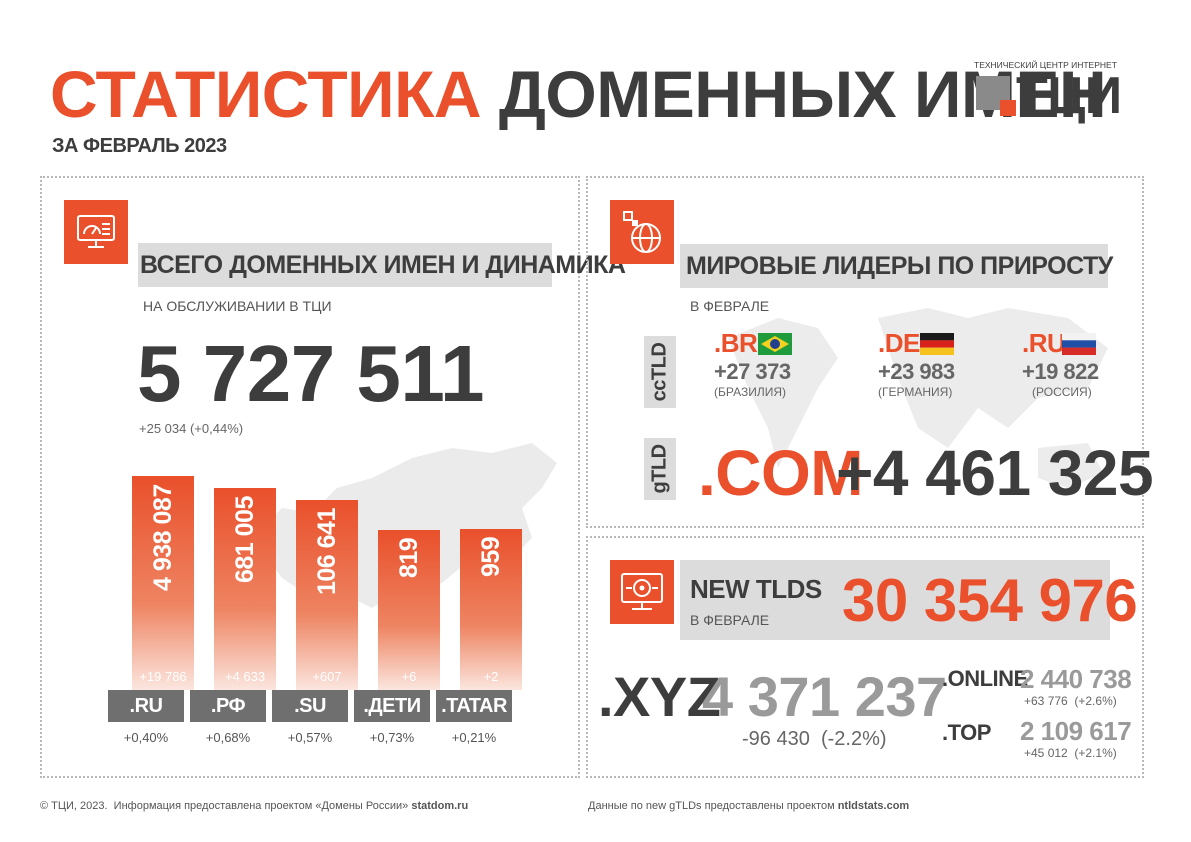 The width and height of the screenshot is (1191, 842). What do you see at coordinates (730, 620) in the screenshot?
I see `new-tlds-caption: В ФЕВРАЛЕ` at bounding box center [730, 620].